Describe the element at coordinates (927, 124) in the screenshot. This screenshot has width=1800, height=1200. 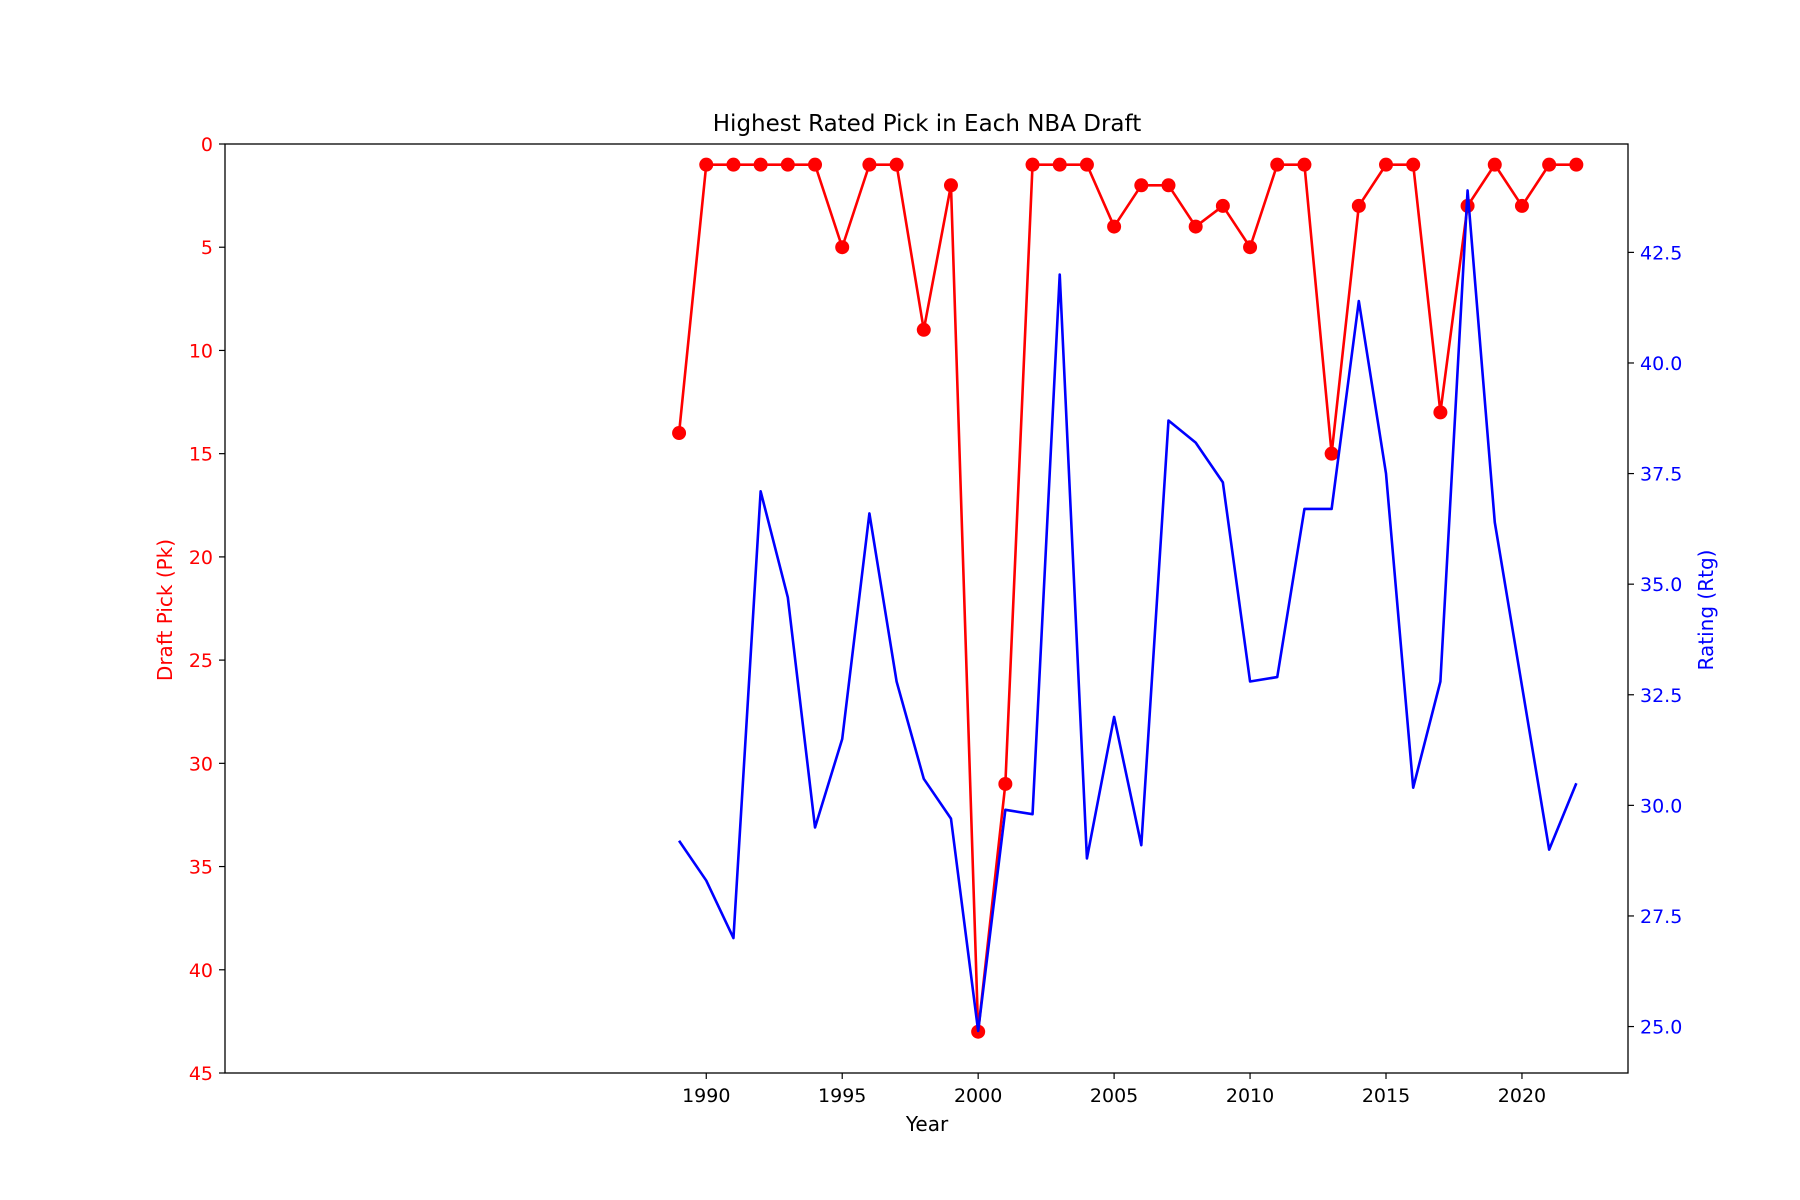
I see `chart-title: Highest Rated Pick in Each NBA Draft` at that location.